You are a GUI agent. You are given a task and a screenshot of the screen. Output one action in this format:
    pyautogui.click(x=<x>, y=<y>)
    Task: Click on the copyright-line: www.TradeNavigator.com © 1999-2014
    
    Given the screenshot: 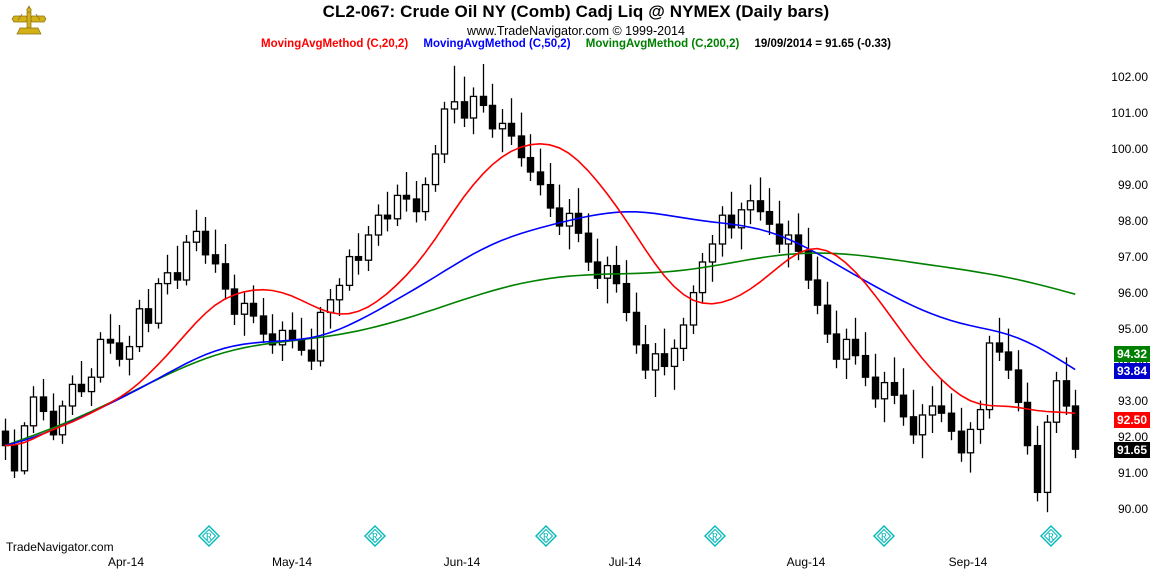 What is the action you would take?
    pyautogui.click(x=576, y=31)
    